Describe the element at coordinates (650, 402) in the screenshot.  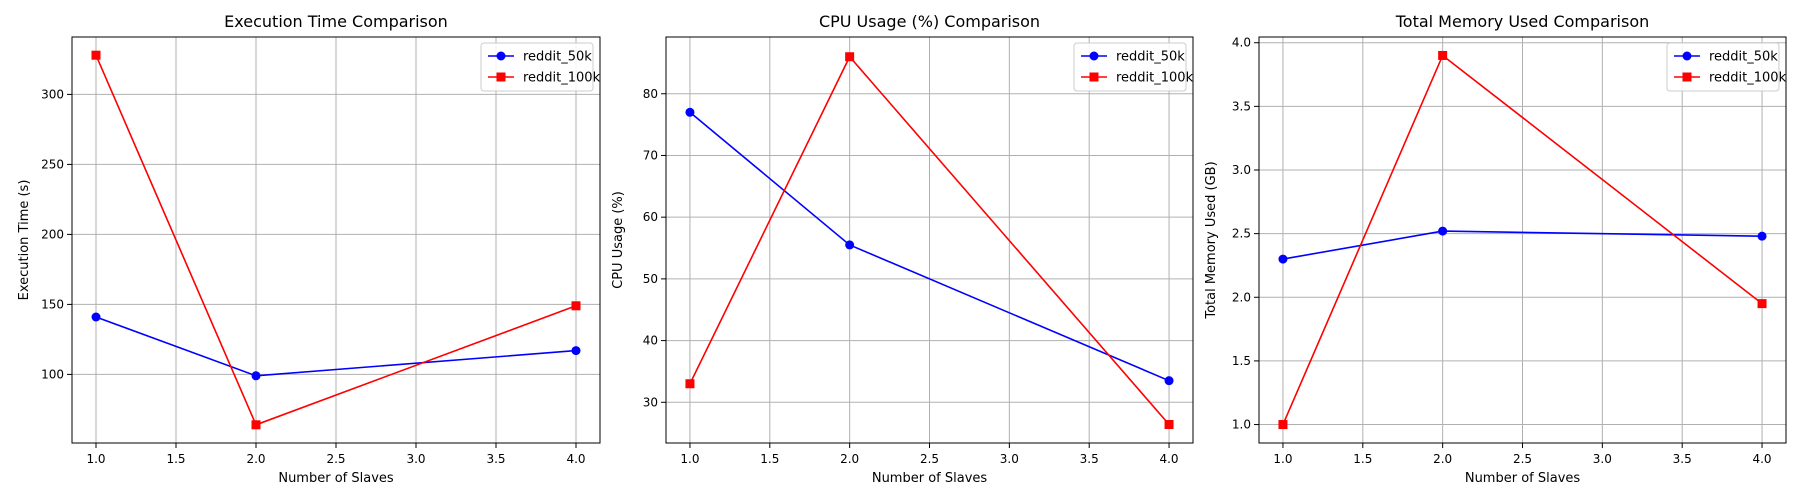
I see `y-tick-label: 30` at that location.